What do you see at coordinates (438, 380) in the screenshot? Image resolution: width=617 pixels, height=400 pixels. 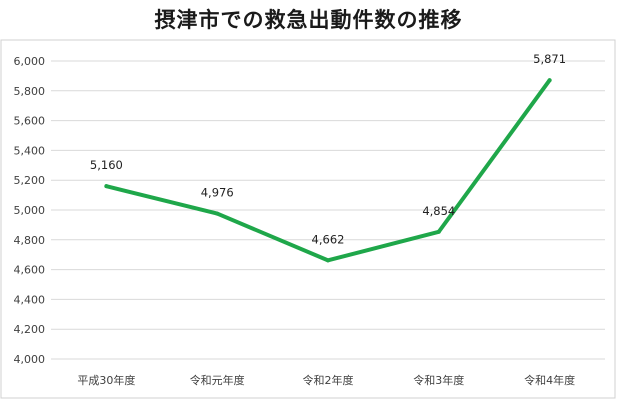 I see `x-tick-label: 令和3年度` at bounding box center [438, 380].